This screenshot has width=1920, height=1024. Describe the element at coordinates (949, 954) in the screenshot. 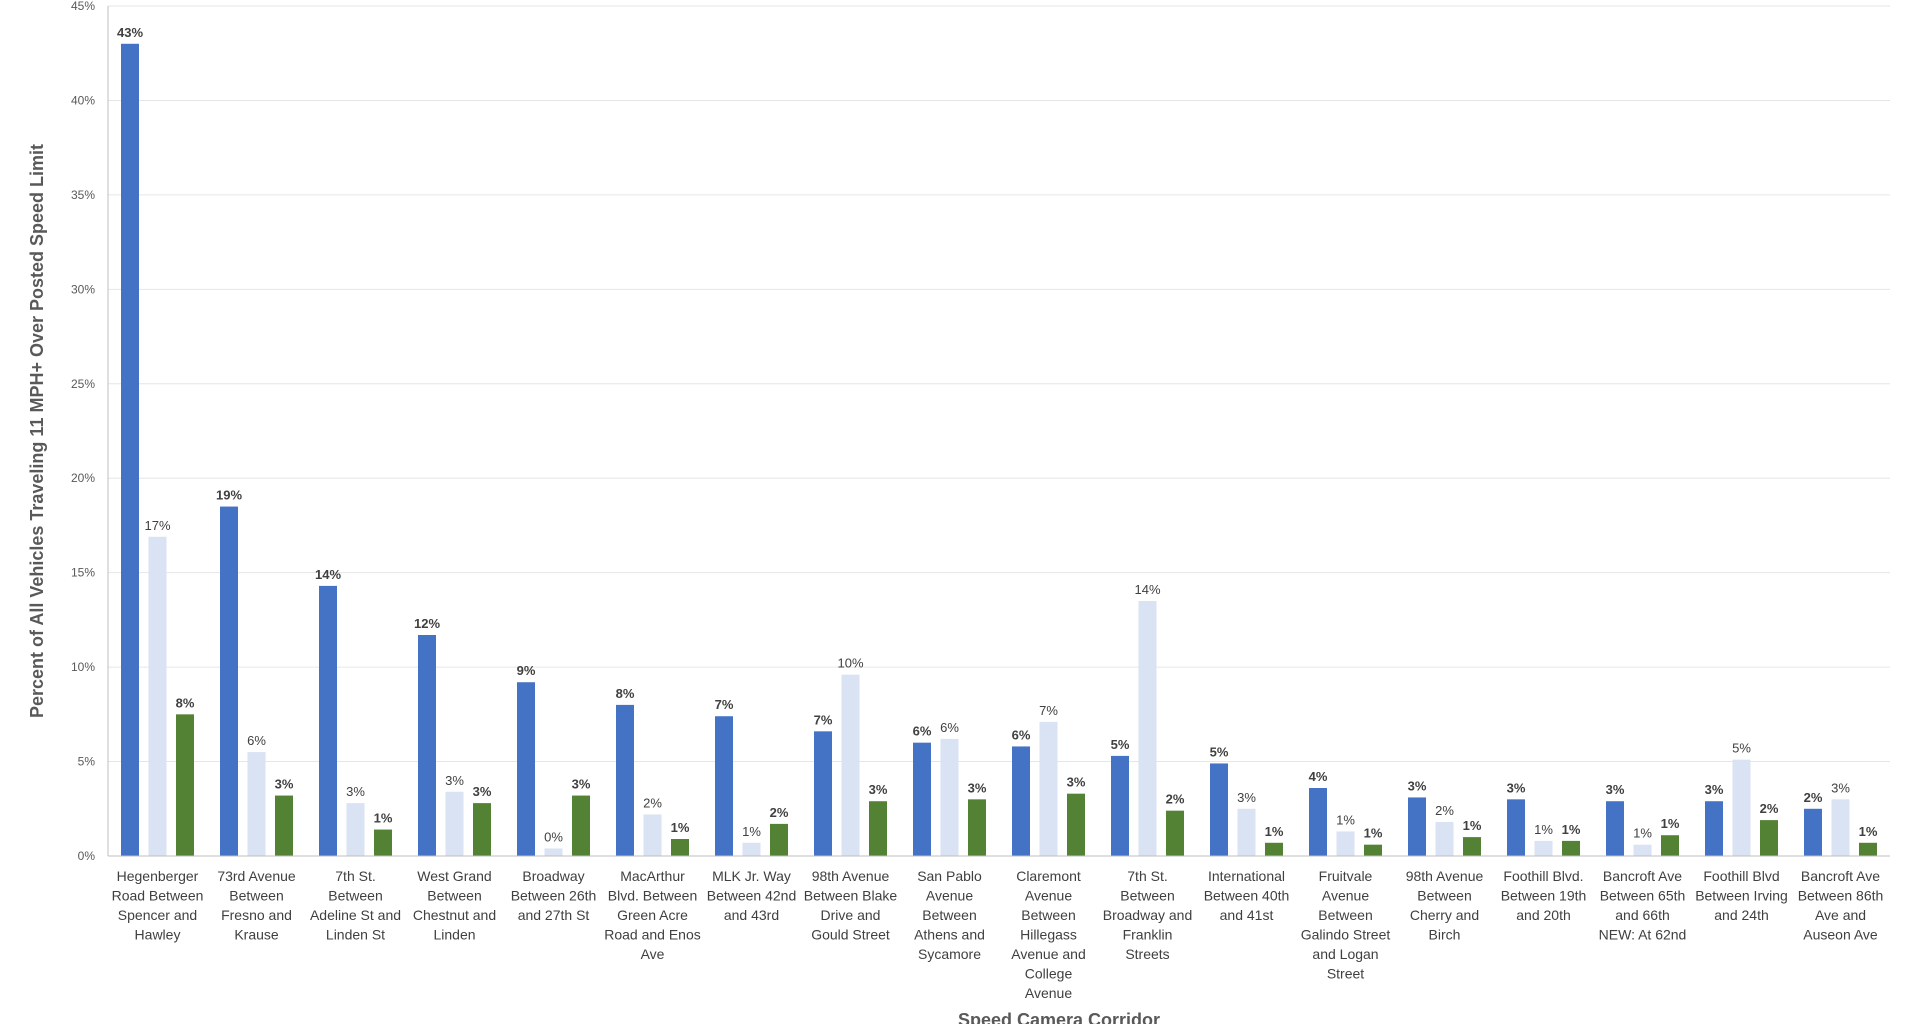

I see `category-label-line: Sycamore` at that location.